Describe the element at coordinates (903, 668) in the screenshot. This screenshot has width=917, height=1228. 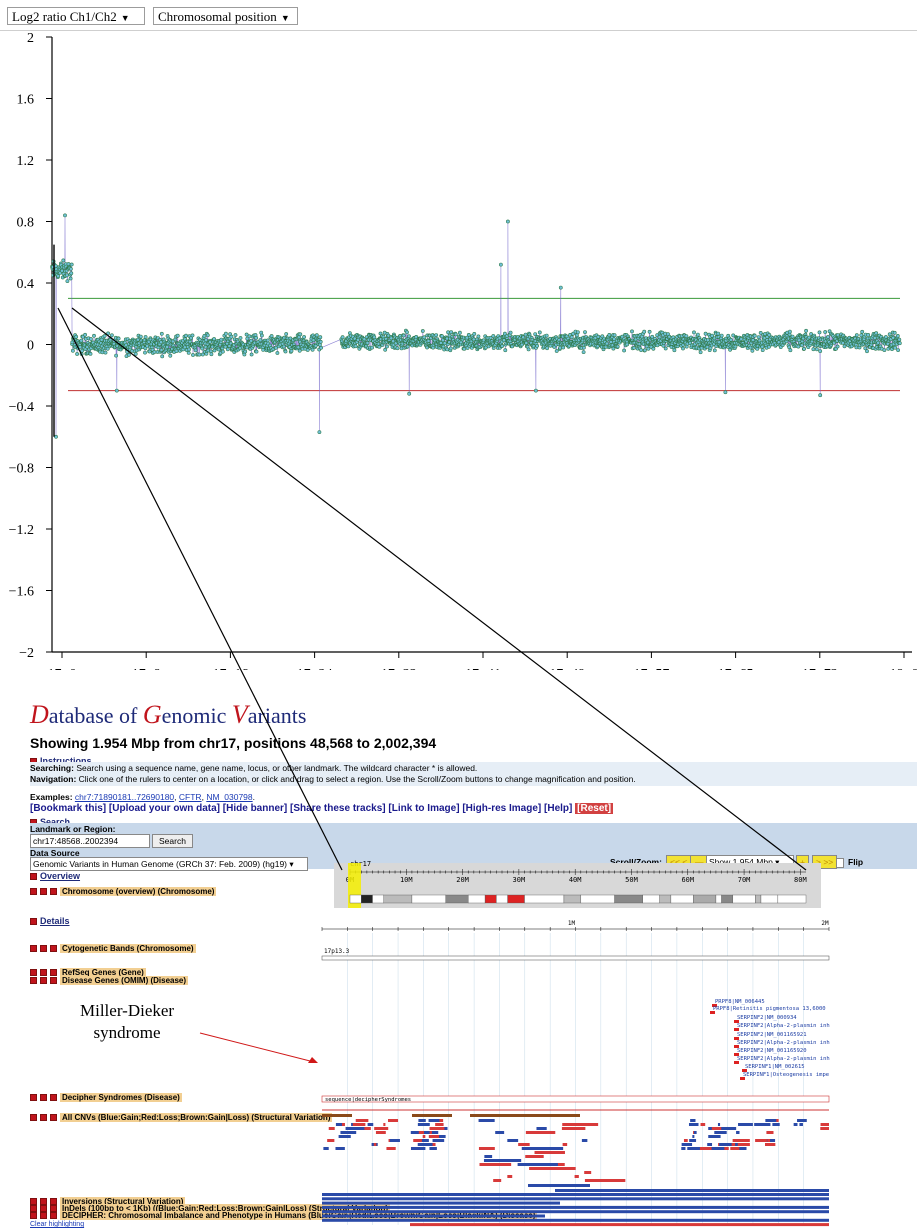
I see `x-tick-label: 18−0` at that location.